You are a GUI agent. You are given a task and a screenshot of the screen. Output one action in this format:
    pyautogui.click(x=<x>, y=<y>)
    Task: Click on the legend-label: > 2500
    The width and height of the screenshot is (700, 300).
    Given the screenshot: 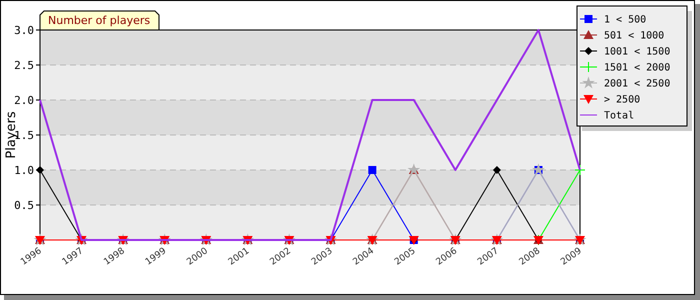 What is the action you would take?
    pyautogui.click(x=622, y=100)
    